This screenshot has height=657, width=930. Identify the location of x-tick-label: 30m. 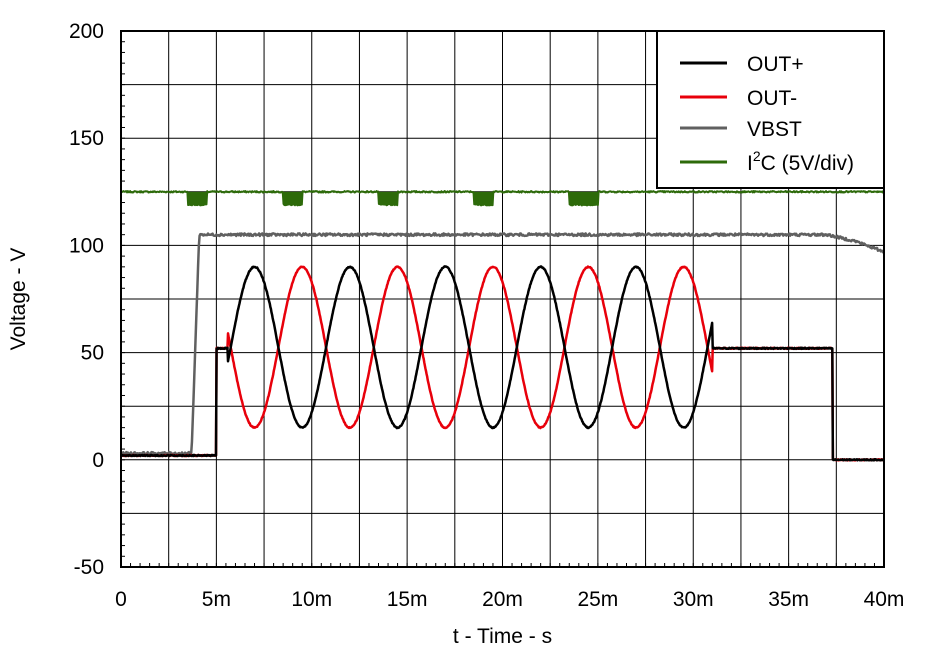
(693, 599).